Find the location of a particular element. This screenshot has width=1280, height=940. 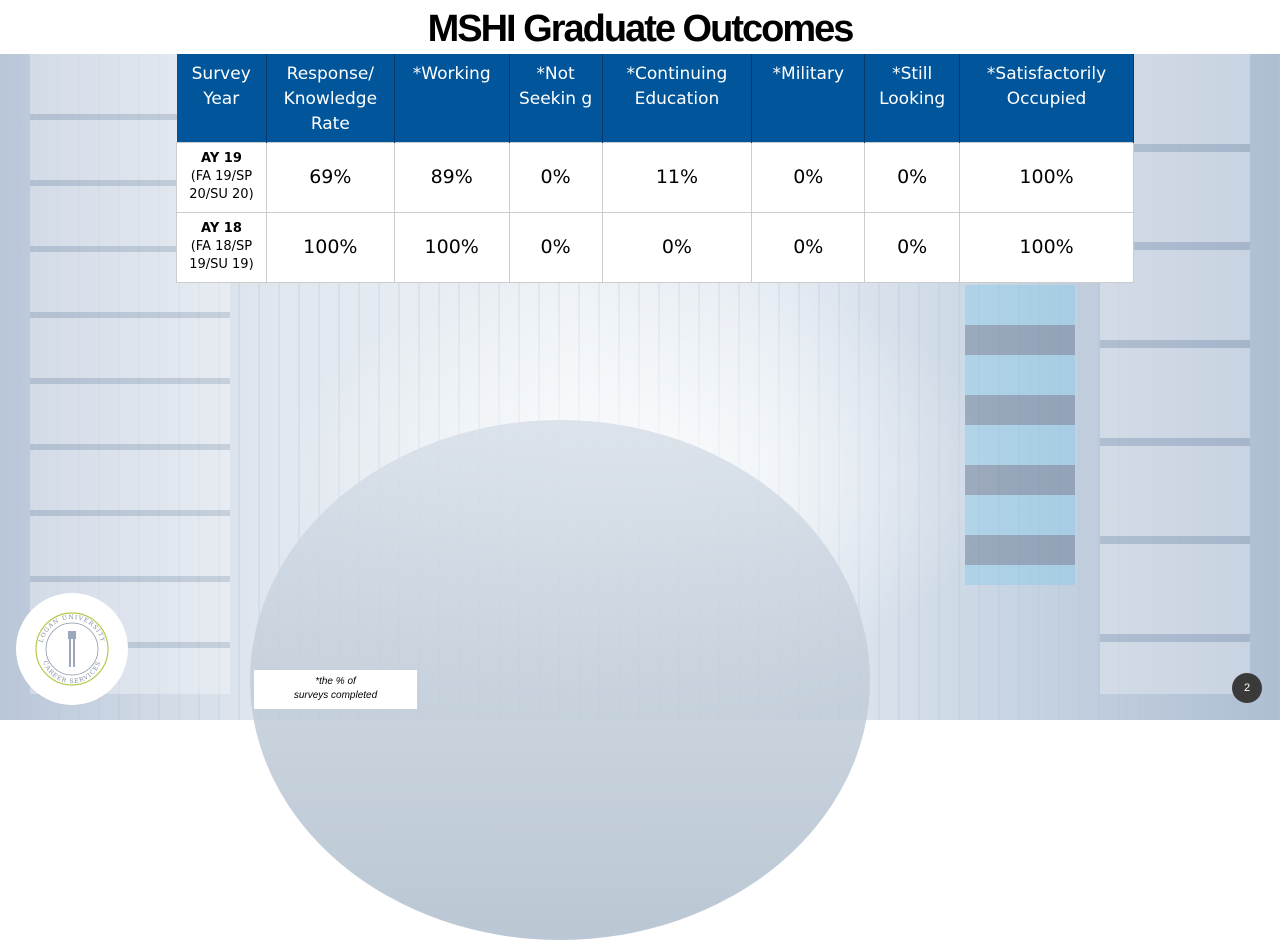

page-number-badge: 2 is located at coordinates (1247, 688).